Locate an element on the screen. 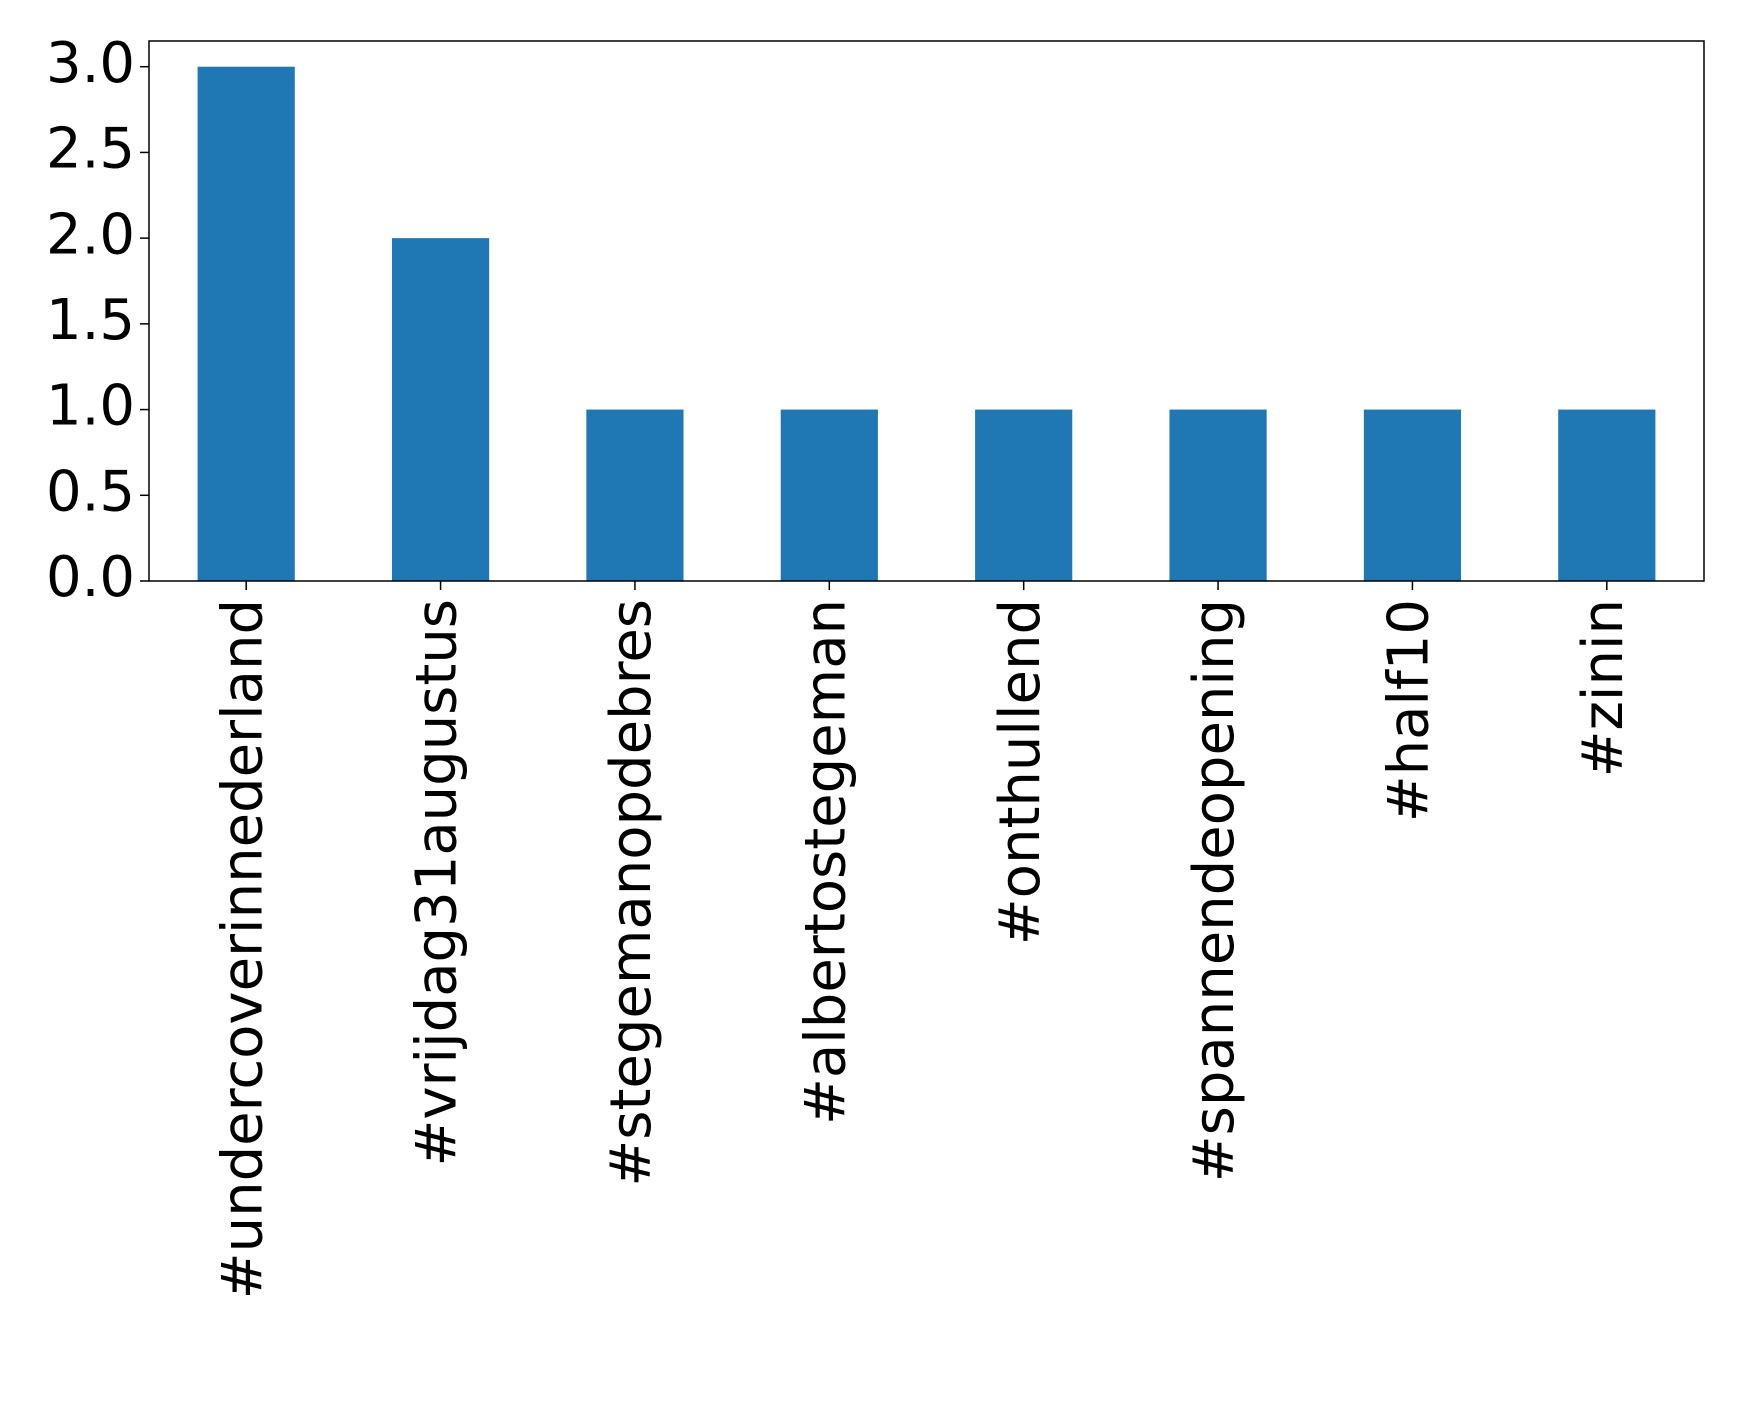  x-tick-label: #undercoverinnederland is located at coordinates (242, 949).